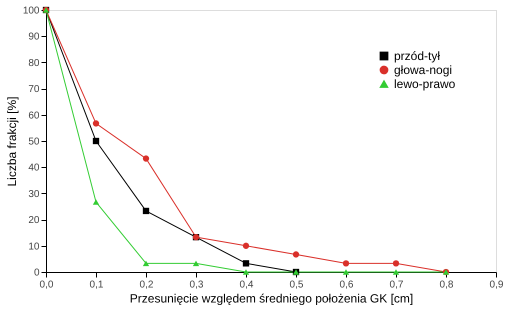  Describe the element at coordinates (297, 285) in the screenshot. I see `x-tick-label: 0,5` at that location.